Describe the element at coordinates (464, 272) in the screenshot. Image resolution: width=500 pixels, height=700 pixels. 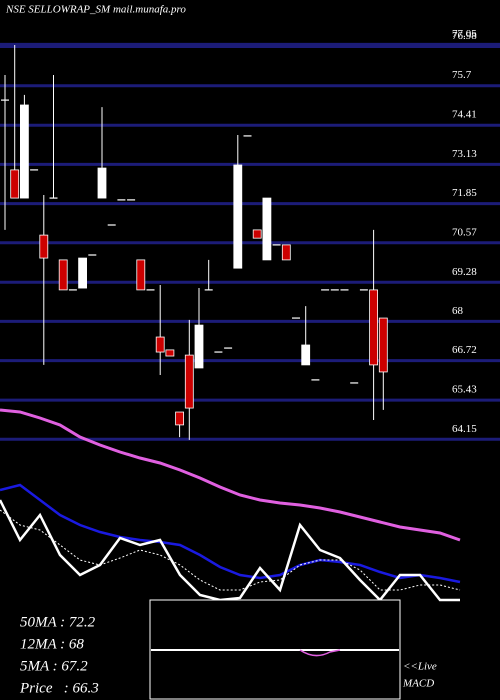
I see `y-tick-label: 69.28` at that location.